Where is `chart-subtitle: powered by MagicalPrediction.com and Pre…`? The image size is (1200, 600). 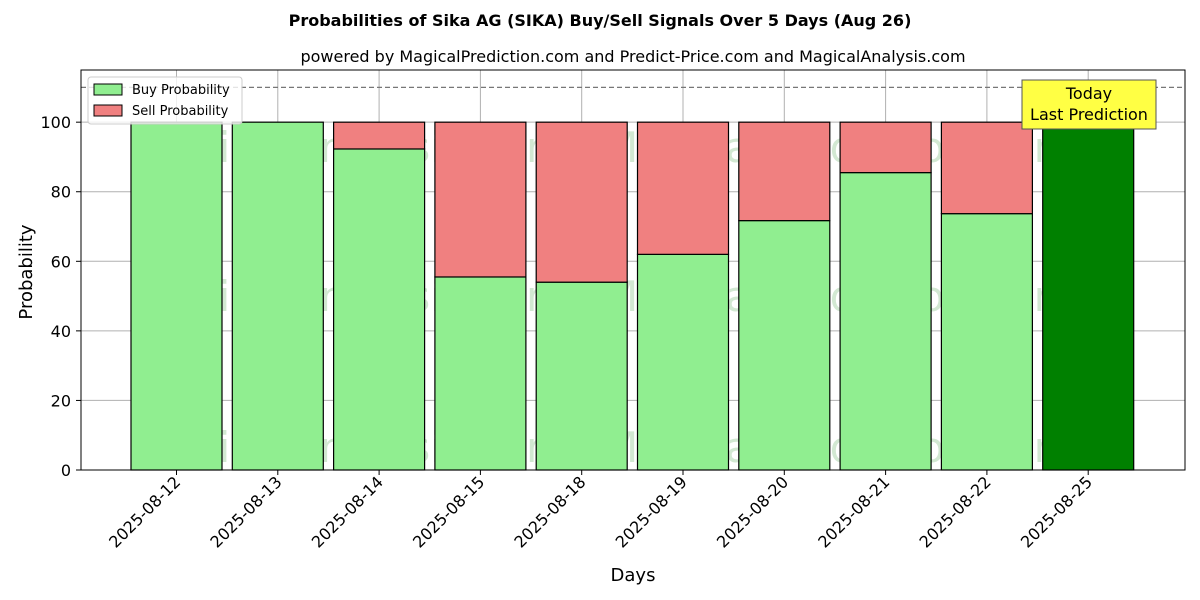 chart-subtitle: powered by MagicalPrediction.com and Pre… is located at coordinates (632, 56).